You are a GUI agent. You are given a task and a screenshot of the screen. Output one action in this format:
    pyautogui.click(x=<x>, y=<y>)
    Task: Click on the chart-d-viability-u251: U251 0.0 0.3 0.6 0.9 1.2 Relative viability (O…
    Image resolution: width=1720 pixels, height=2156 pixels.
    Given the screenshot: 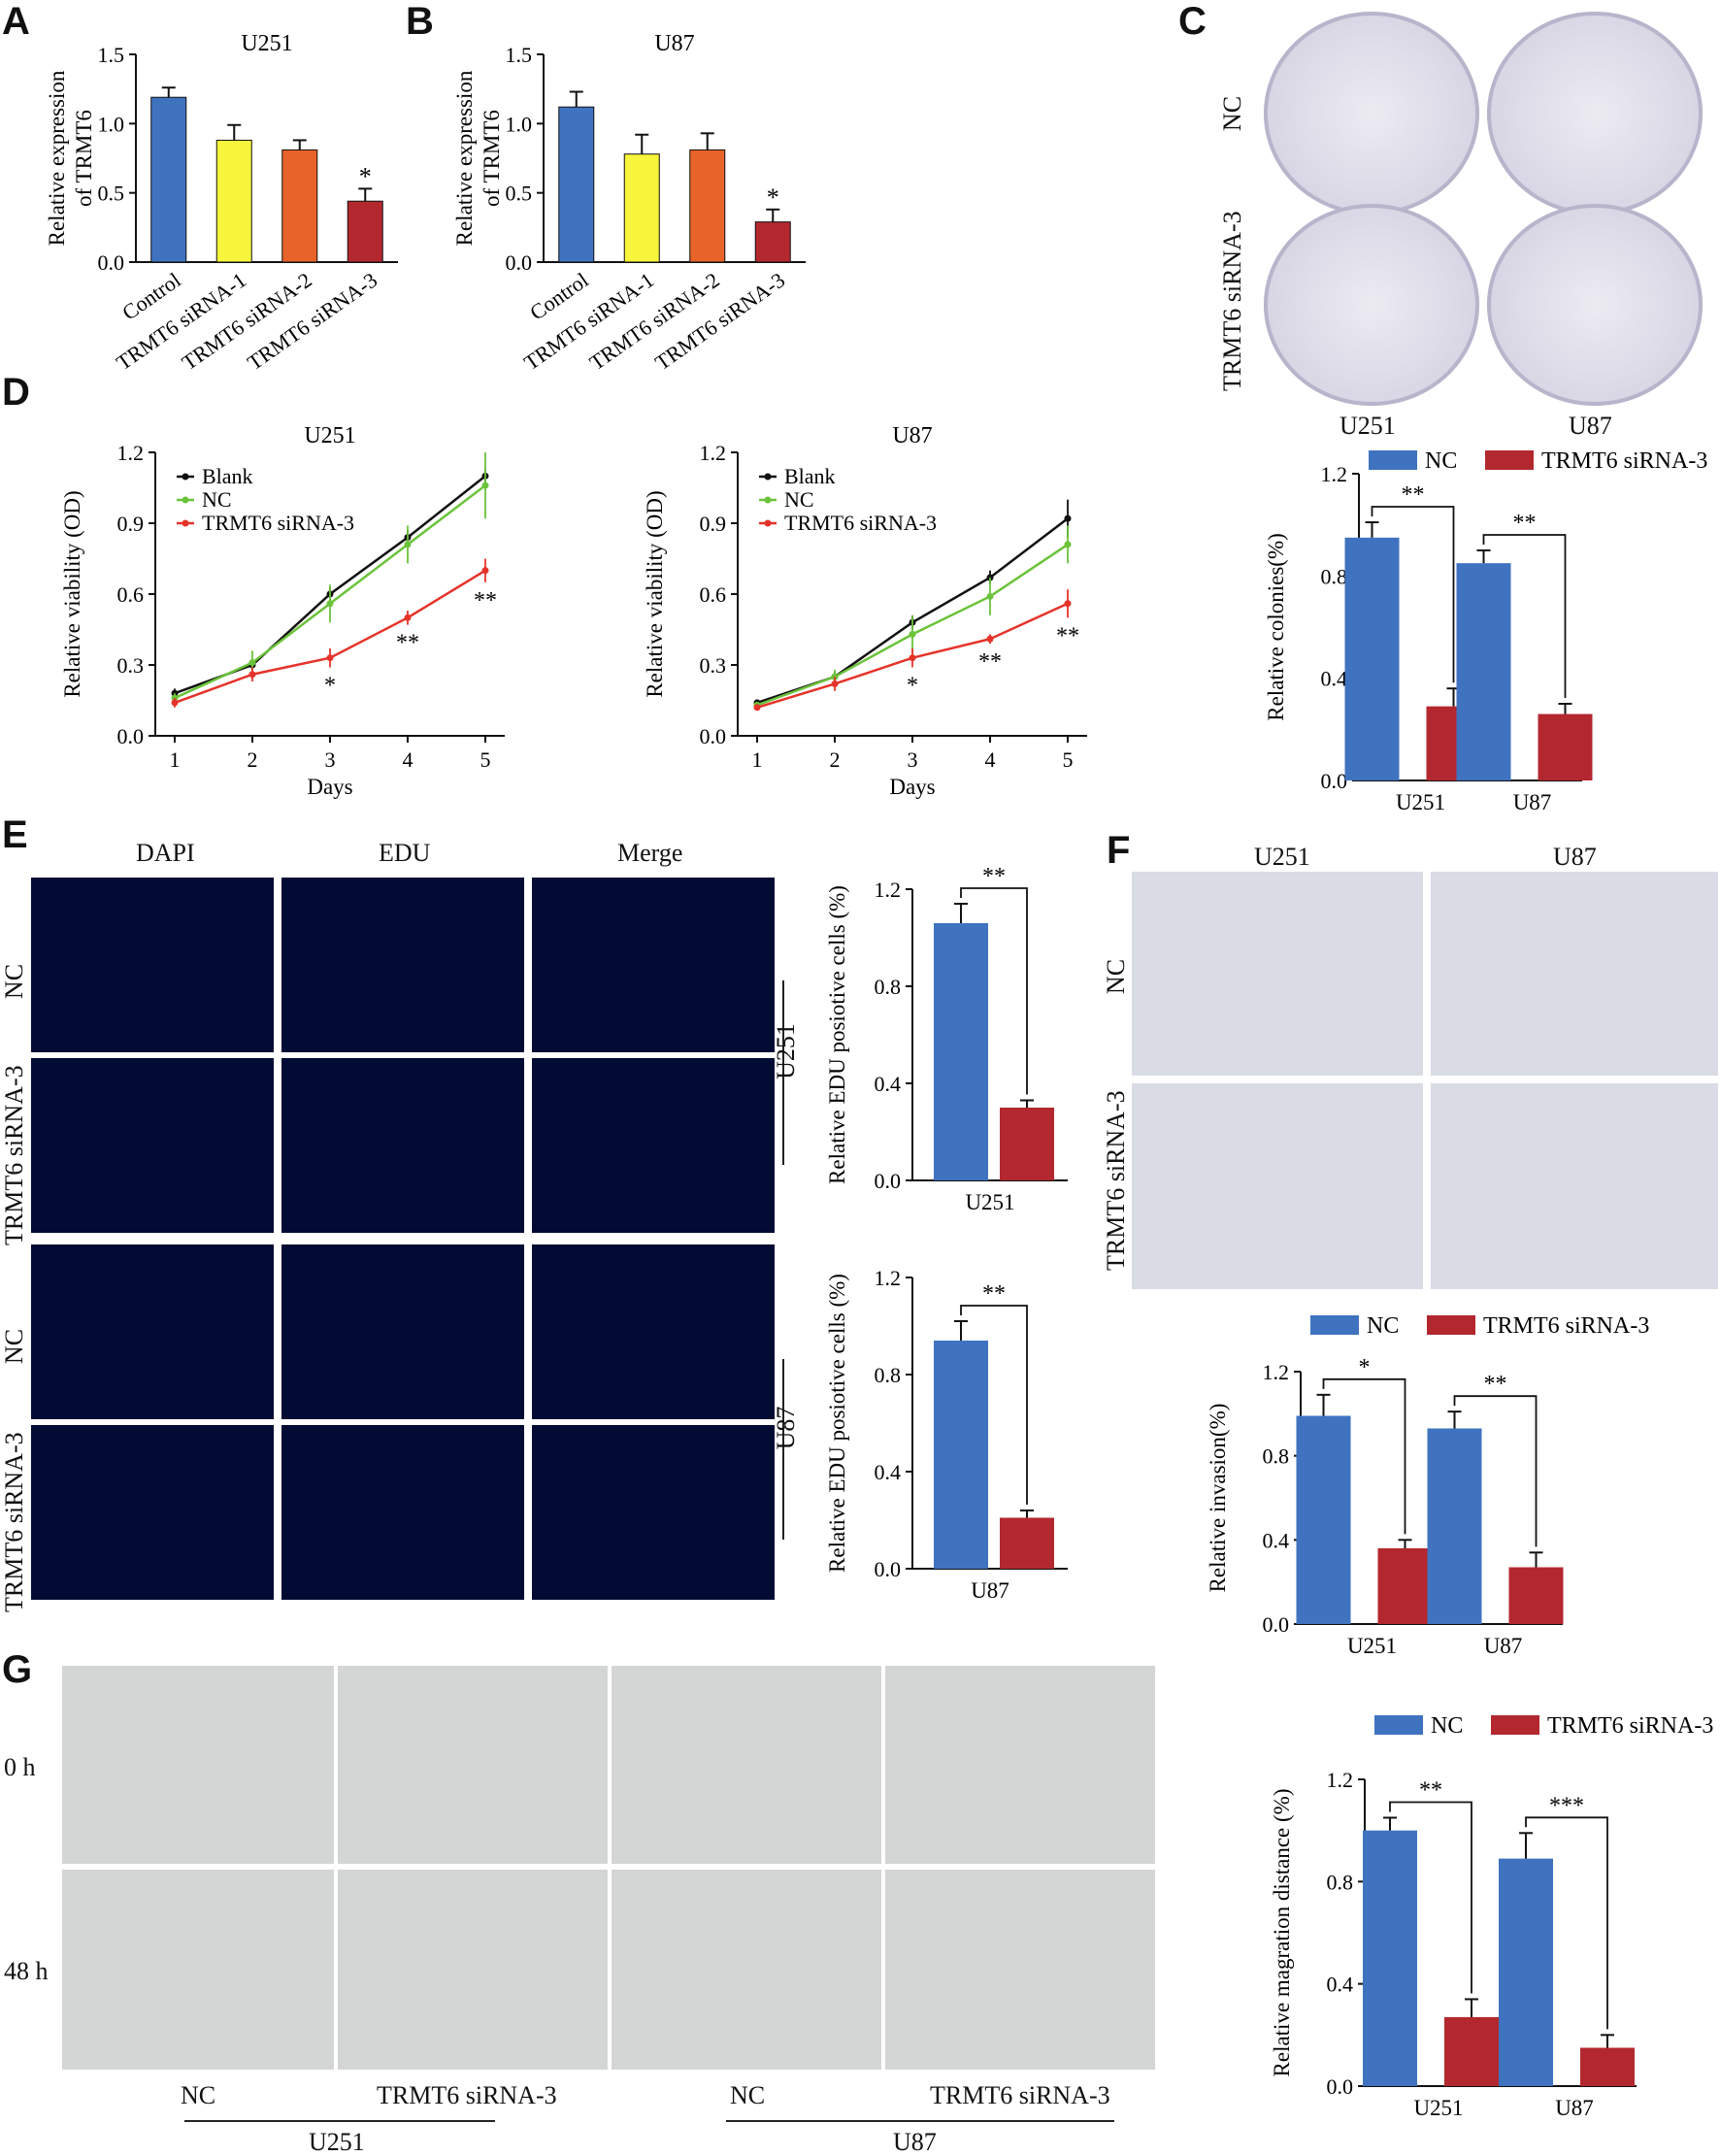 What is the action you would take?
    pyautogui.click(x=282, y=611)
    